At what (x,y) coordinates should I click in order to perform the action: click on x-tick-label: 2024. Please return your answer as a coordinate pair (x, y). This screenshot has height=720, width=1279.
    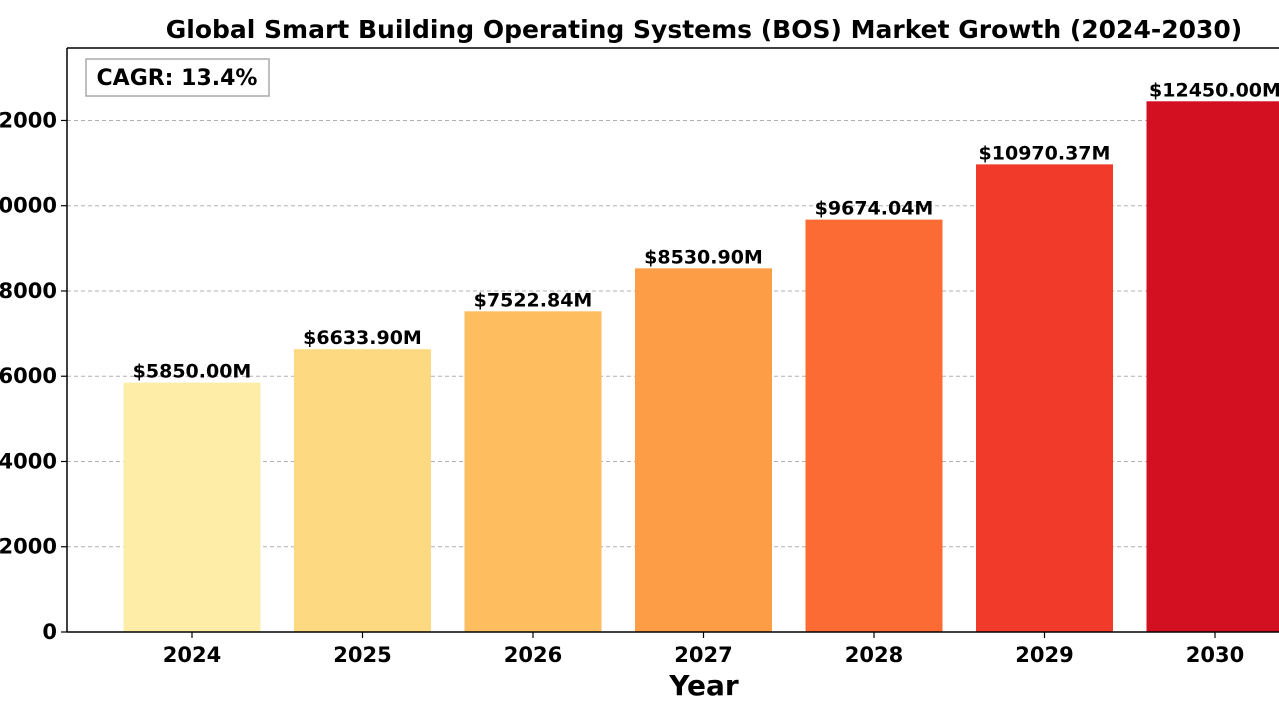
    Looking at the image, I should click on (192, 655).